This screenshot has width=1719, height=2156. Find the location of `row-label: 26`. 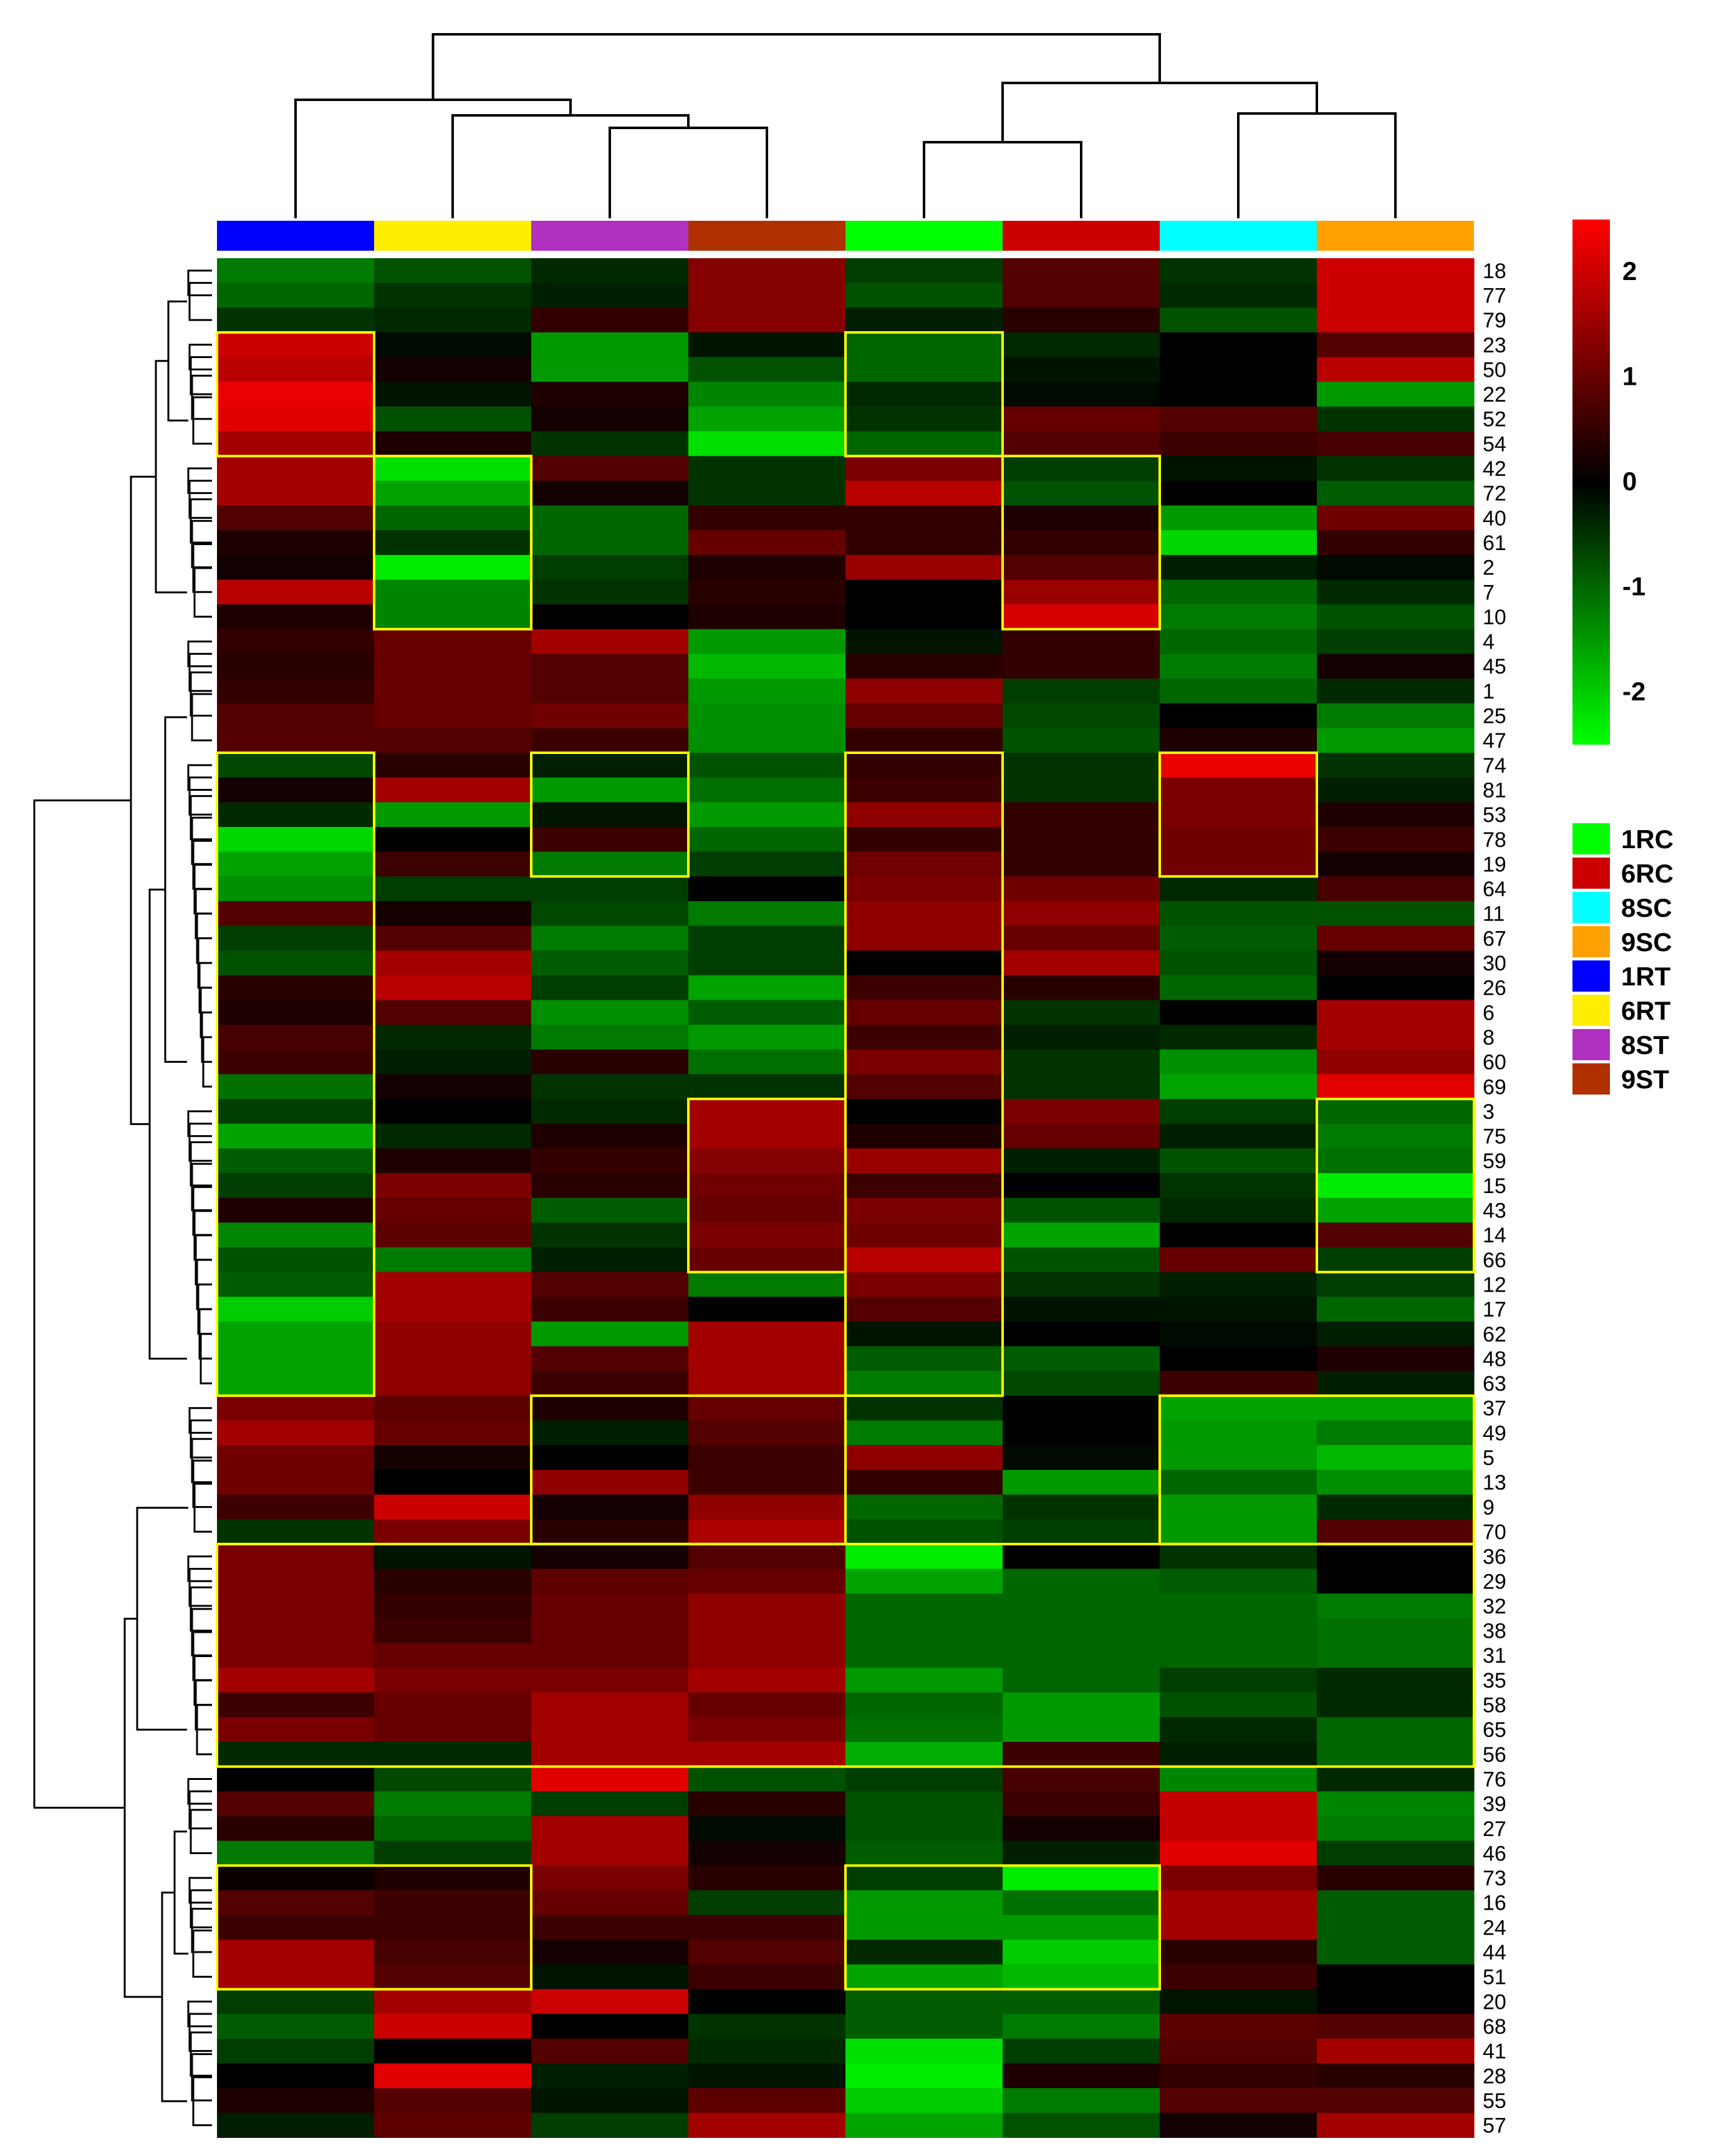

row-label: 26 is located at coordinates (1495, 988).